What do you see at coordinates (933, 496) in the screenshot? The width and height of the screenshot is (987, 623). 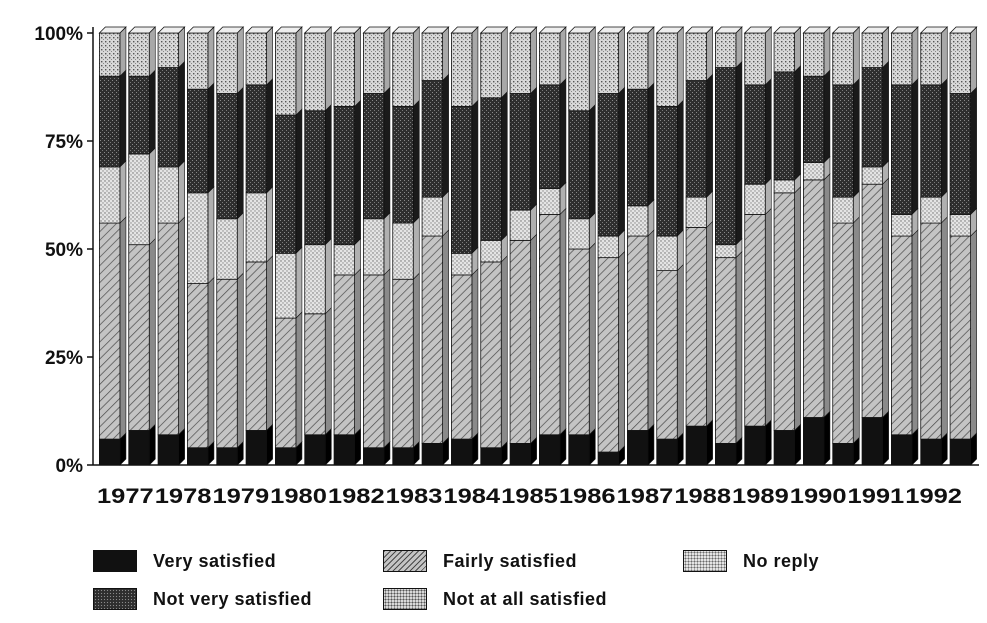 I see `x-tick-label: 1992` at bounding box center [933, 496].